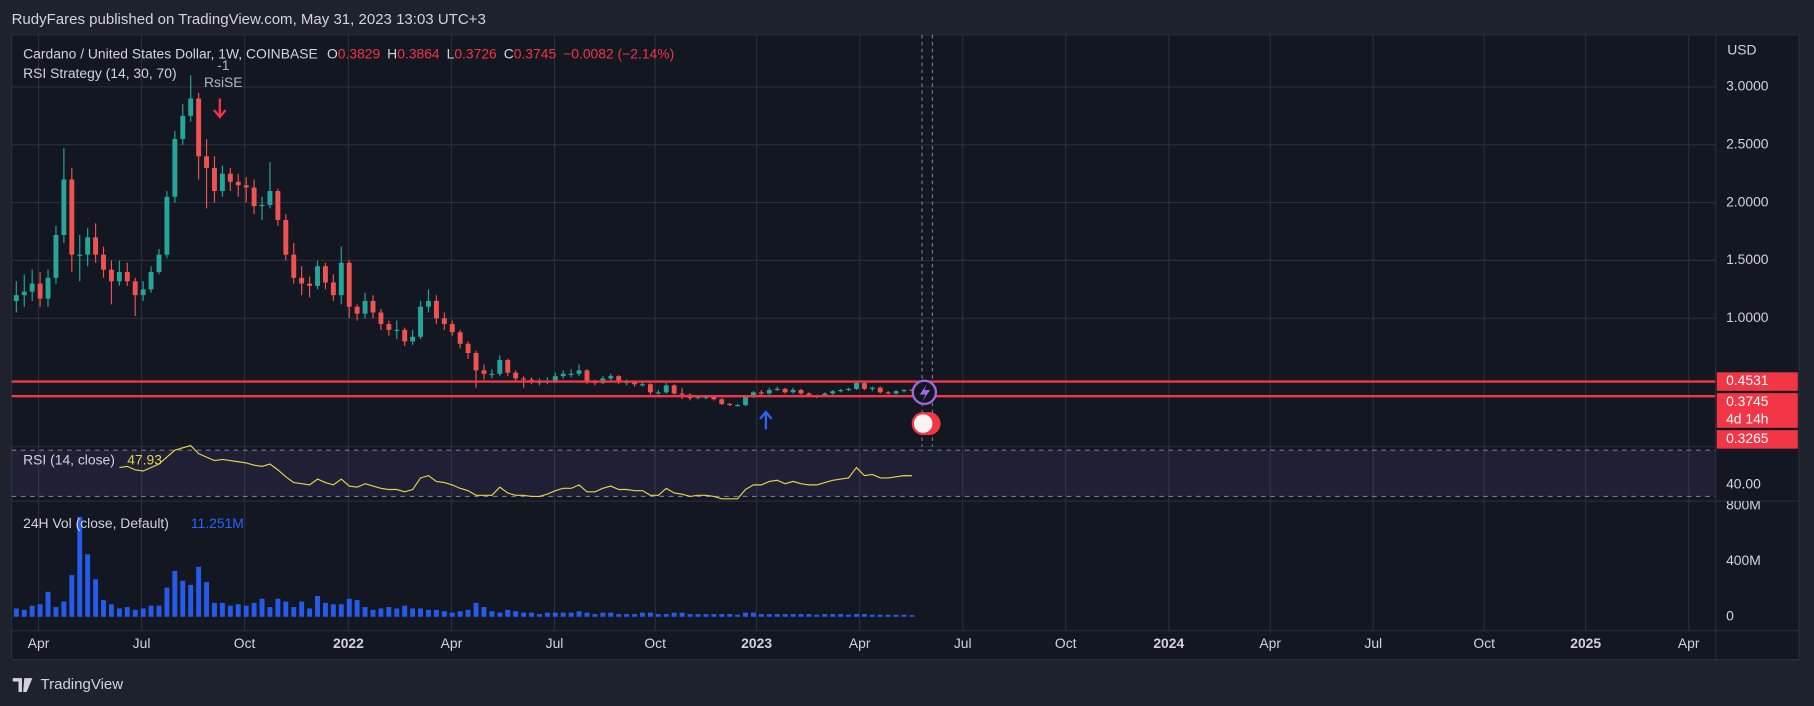 Image resolution: width=1814 pixels, height=706 pixels. What do you see at coordinates (1484, 643) in the screenshot?
I see `x-tick-label: Oct` at bounding box center [1484, 643].